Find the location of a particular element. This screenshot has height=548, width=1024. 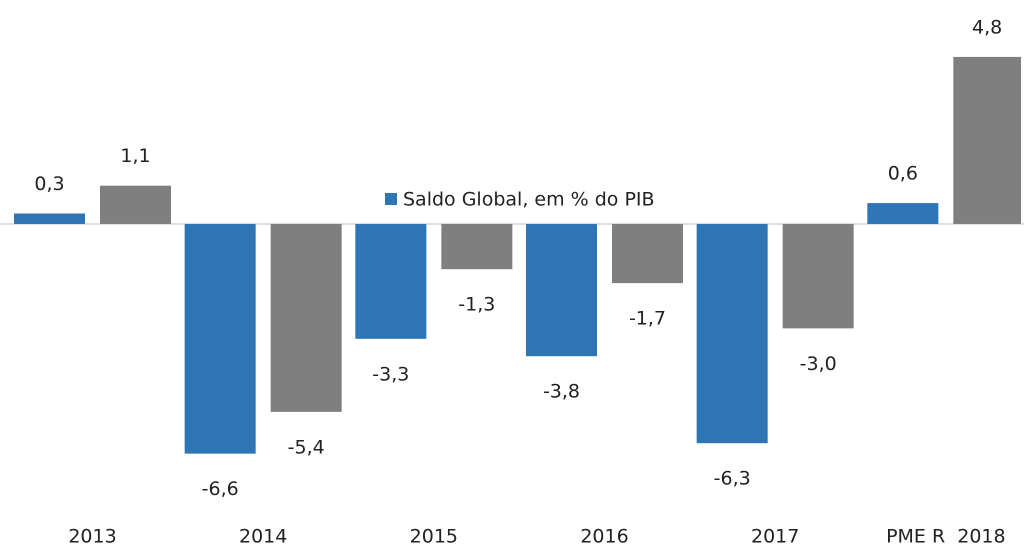

legend-label: Saldo Global, em % do PIB is located at coordinates (529, 200).